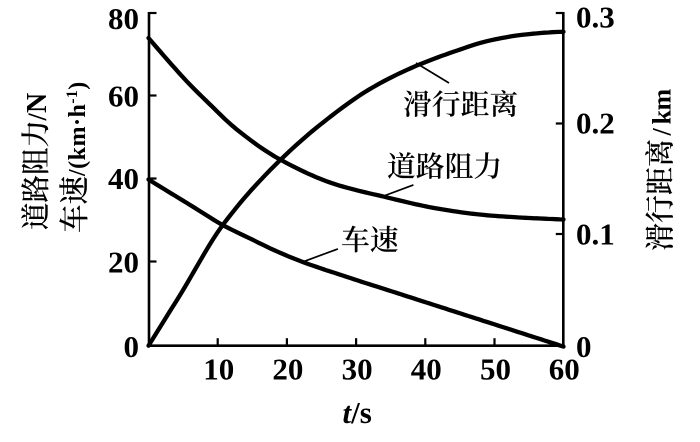  I want to click on svg-text: 50, so click(495, 369).